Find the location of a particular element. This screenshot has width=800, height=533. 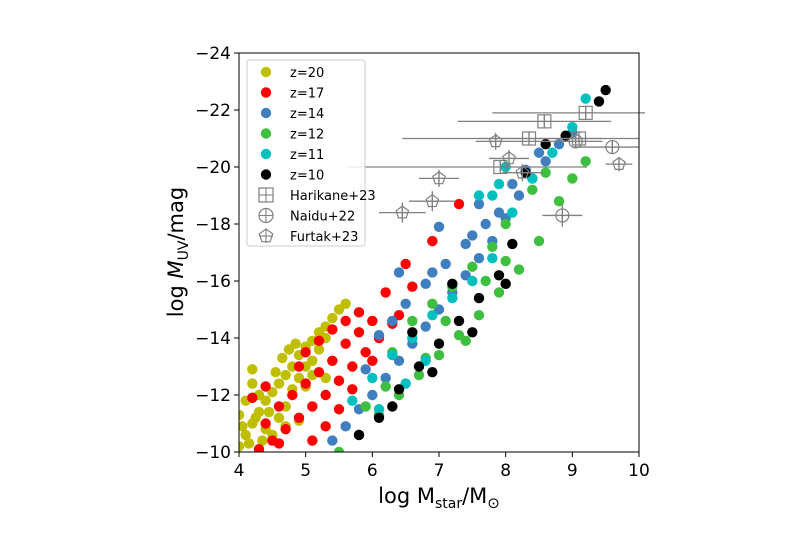

x-tick-label: 8 is located at coordinates (505, 471).